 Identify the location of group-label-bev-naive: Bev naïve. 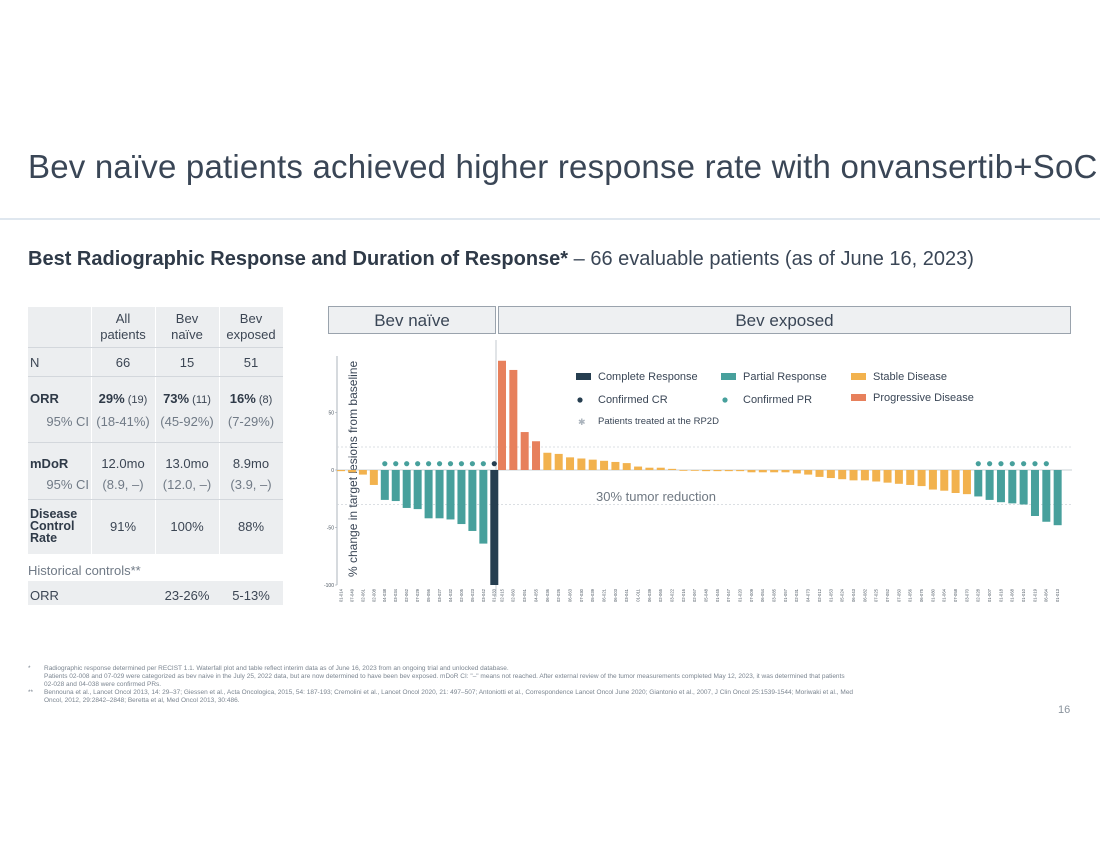
(412, 320).